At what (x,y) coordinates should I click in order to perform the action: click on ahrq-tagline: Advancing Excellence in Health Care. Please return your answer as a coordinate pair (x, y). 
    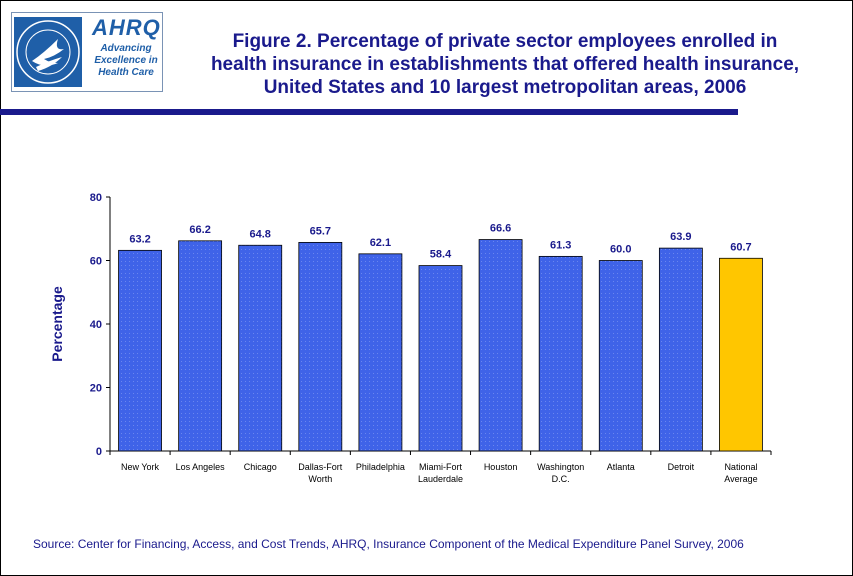
    Looking at the image, I should click on (126, 60).